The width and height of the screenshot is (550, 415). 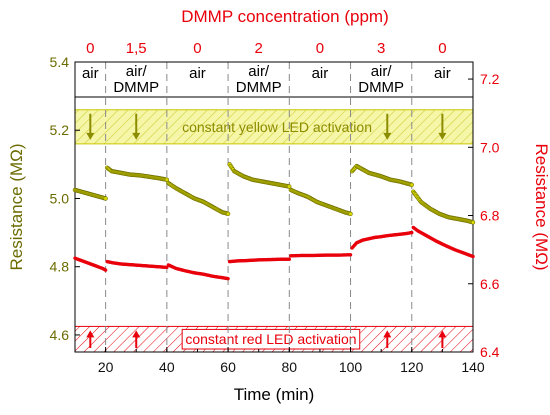 What do you see at coordinates (290, 367) in the screenshot?
I see `x-tick-label: 80` at bounding box center [290, 367].